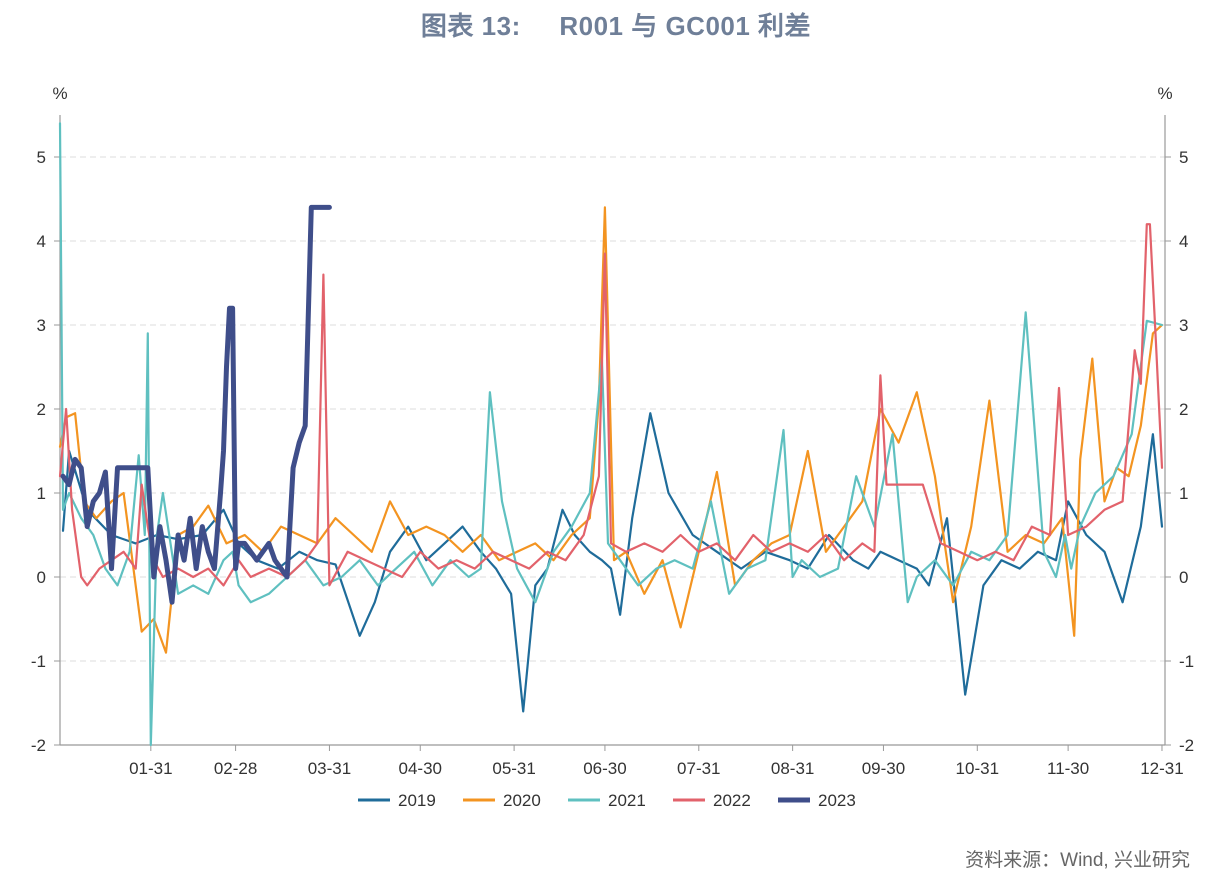  I want to click on y-tick-label-left: 0, so click(41, 577).